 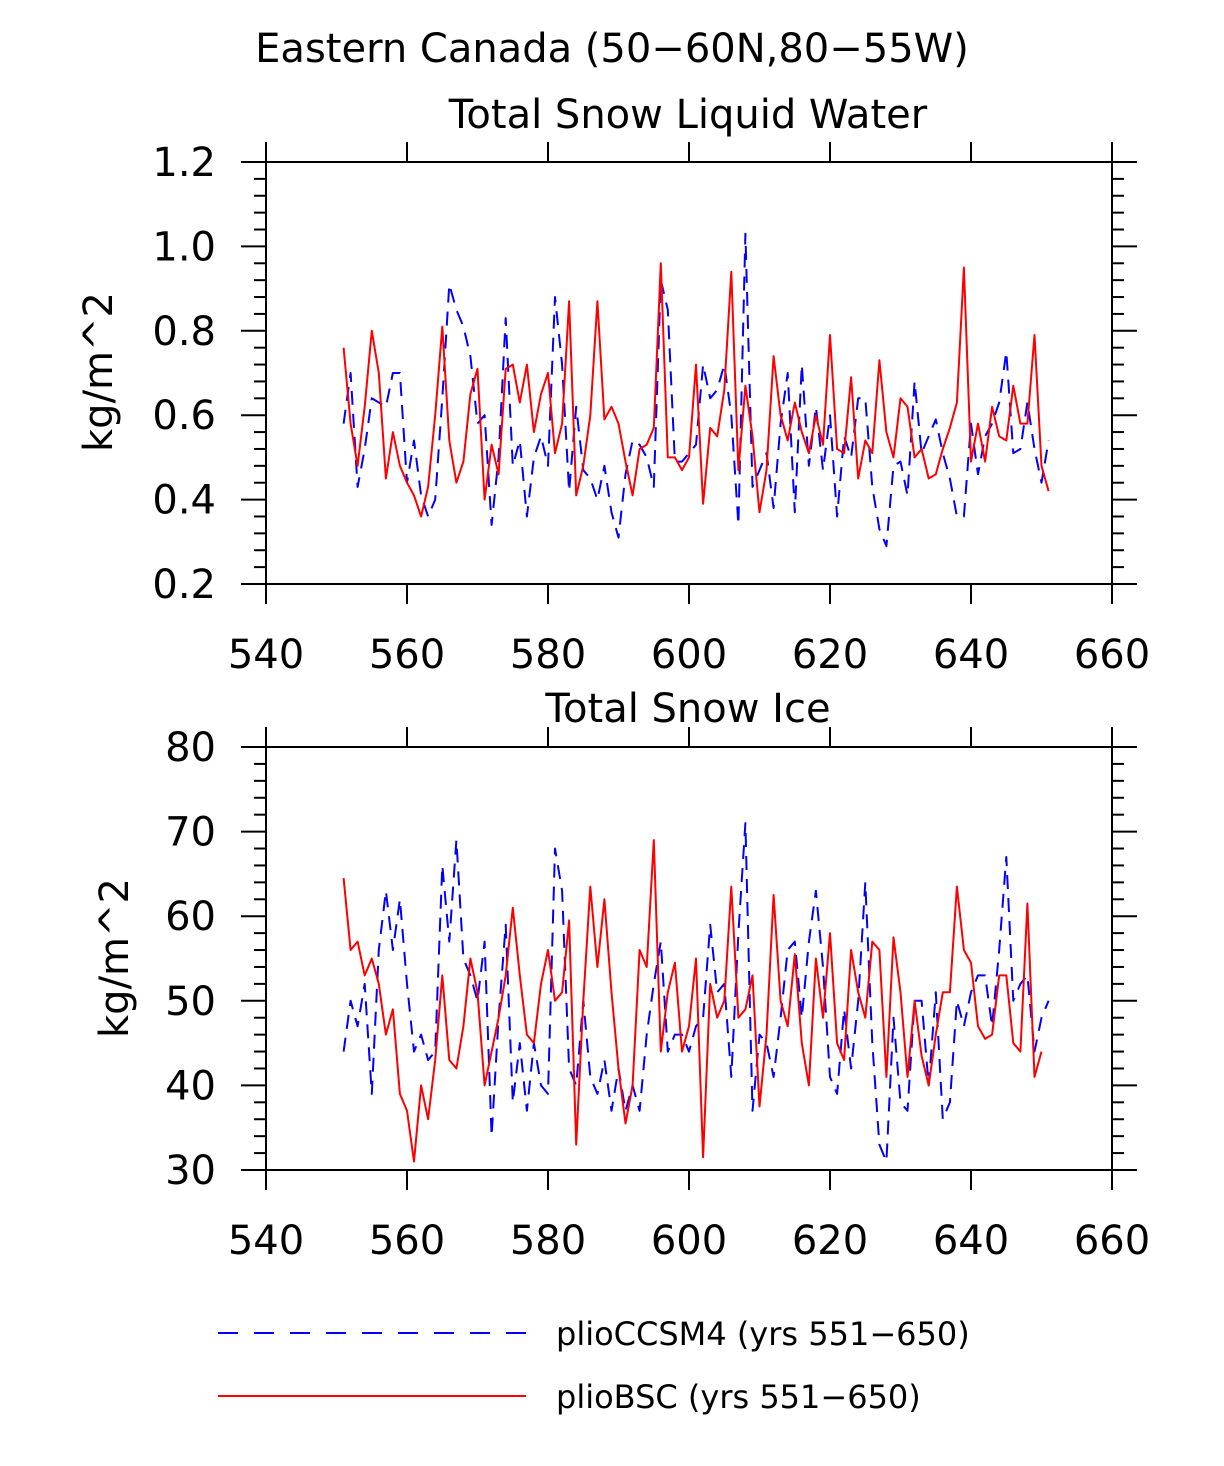 I want to click on y-tick-label: 30, so click(x=190, y=1171).